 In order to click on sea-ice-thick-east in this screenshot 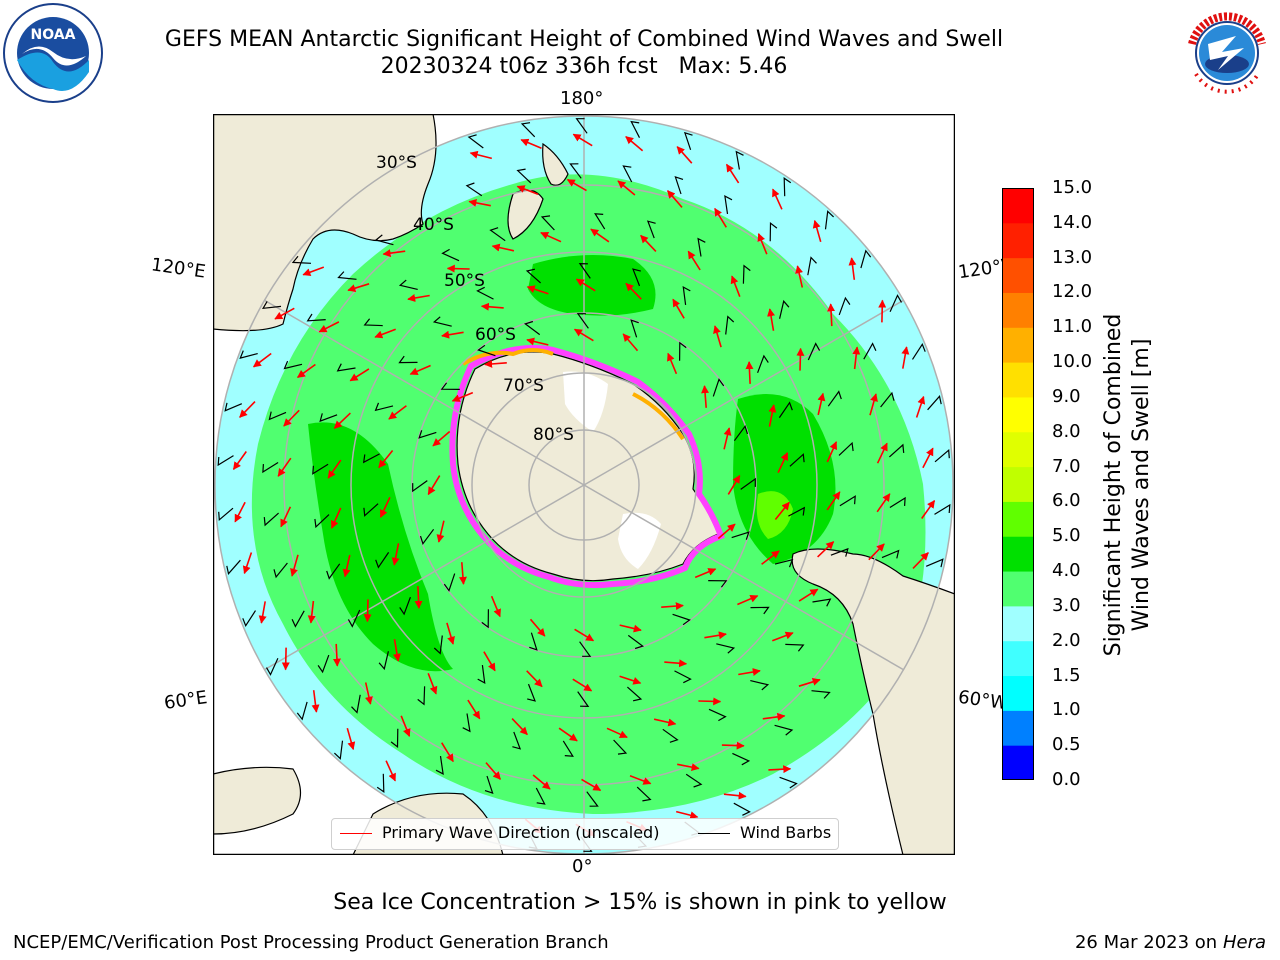, I will do `click(658, 416)`.